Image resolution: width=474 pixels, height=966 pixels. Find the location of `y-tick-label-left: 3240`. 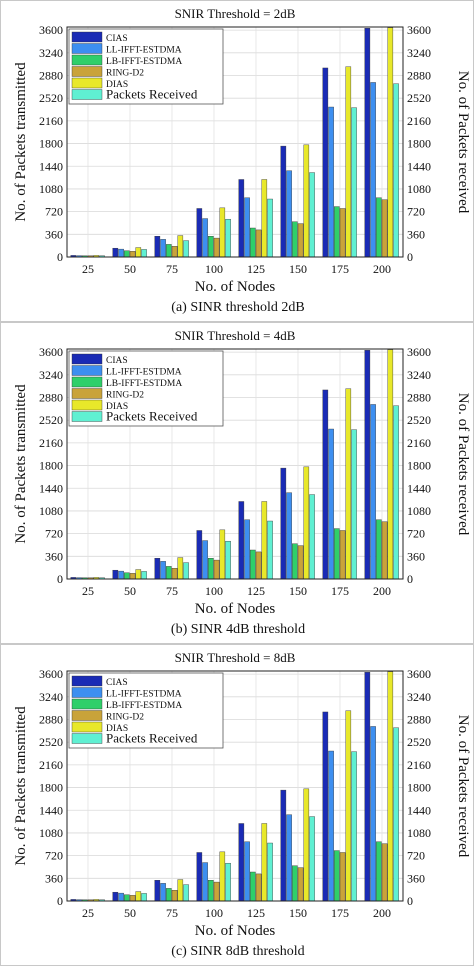

y-tick-label-left: 3240 is located at coordinates (51, 53).